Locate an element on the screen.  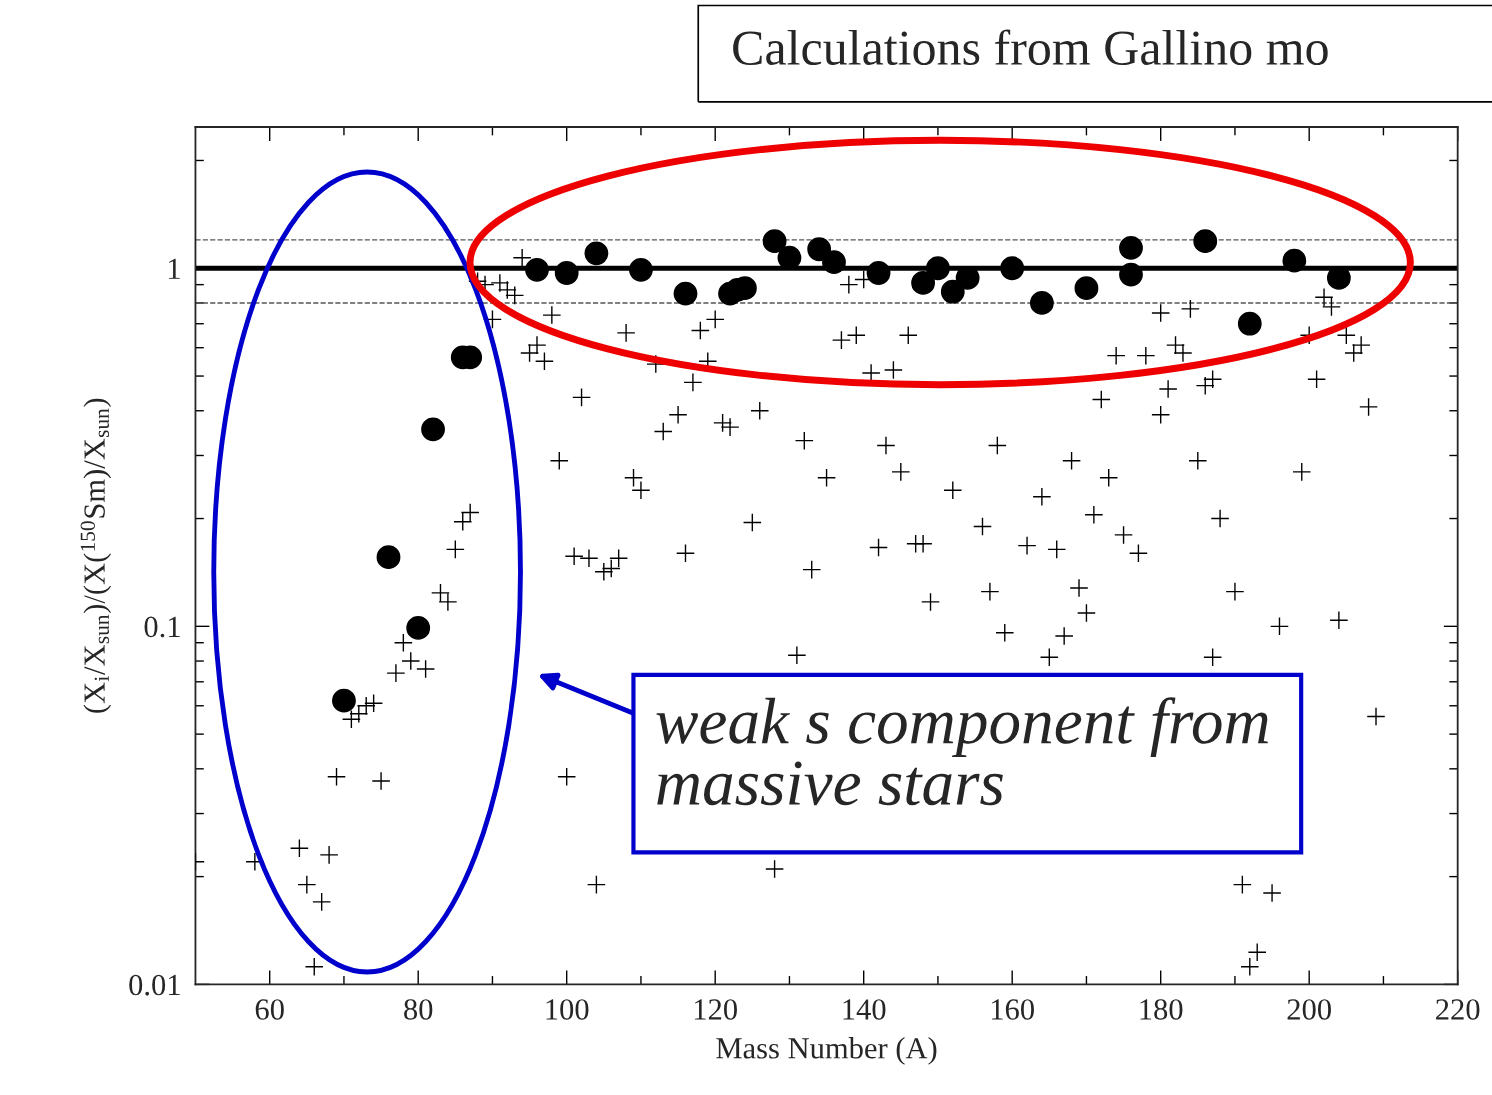
text: (X$_{i}$/X$_{sun}$)/(X($^{150}$Sm)/X$_{sun}$) is located at coordinates (96, 555).